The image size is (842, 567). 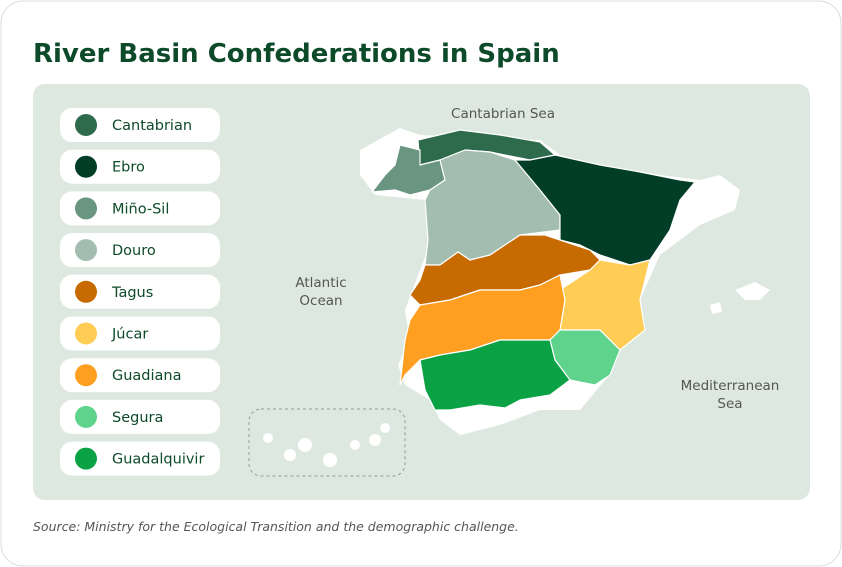 What do you see at coordinates (129, 335) in the screenshot?
I see `legend-label: Júcar` at bounding box center [129, 335].